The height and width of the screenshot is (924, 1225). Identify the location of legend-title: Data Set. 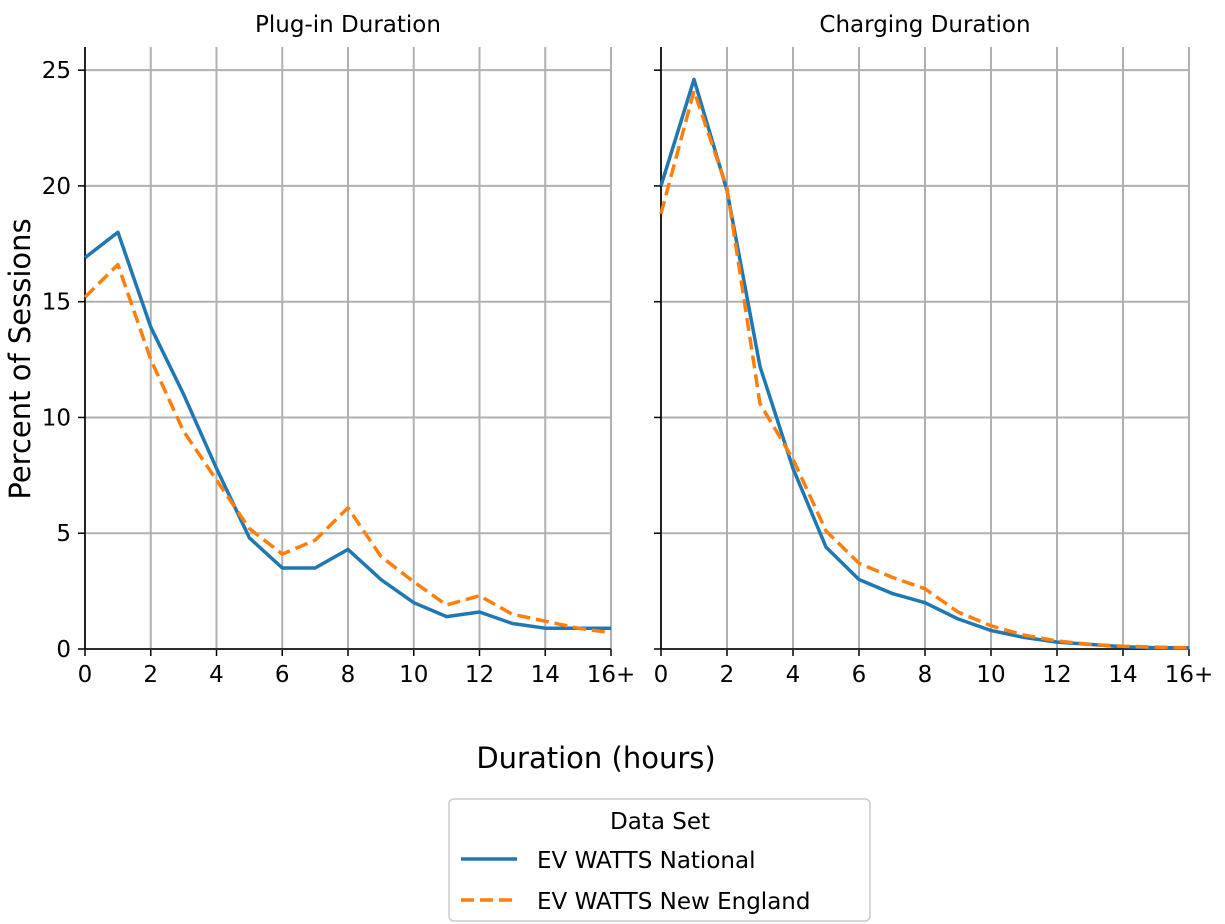
(660, 822).